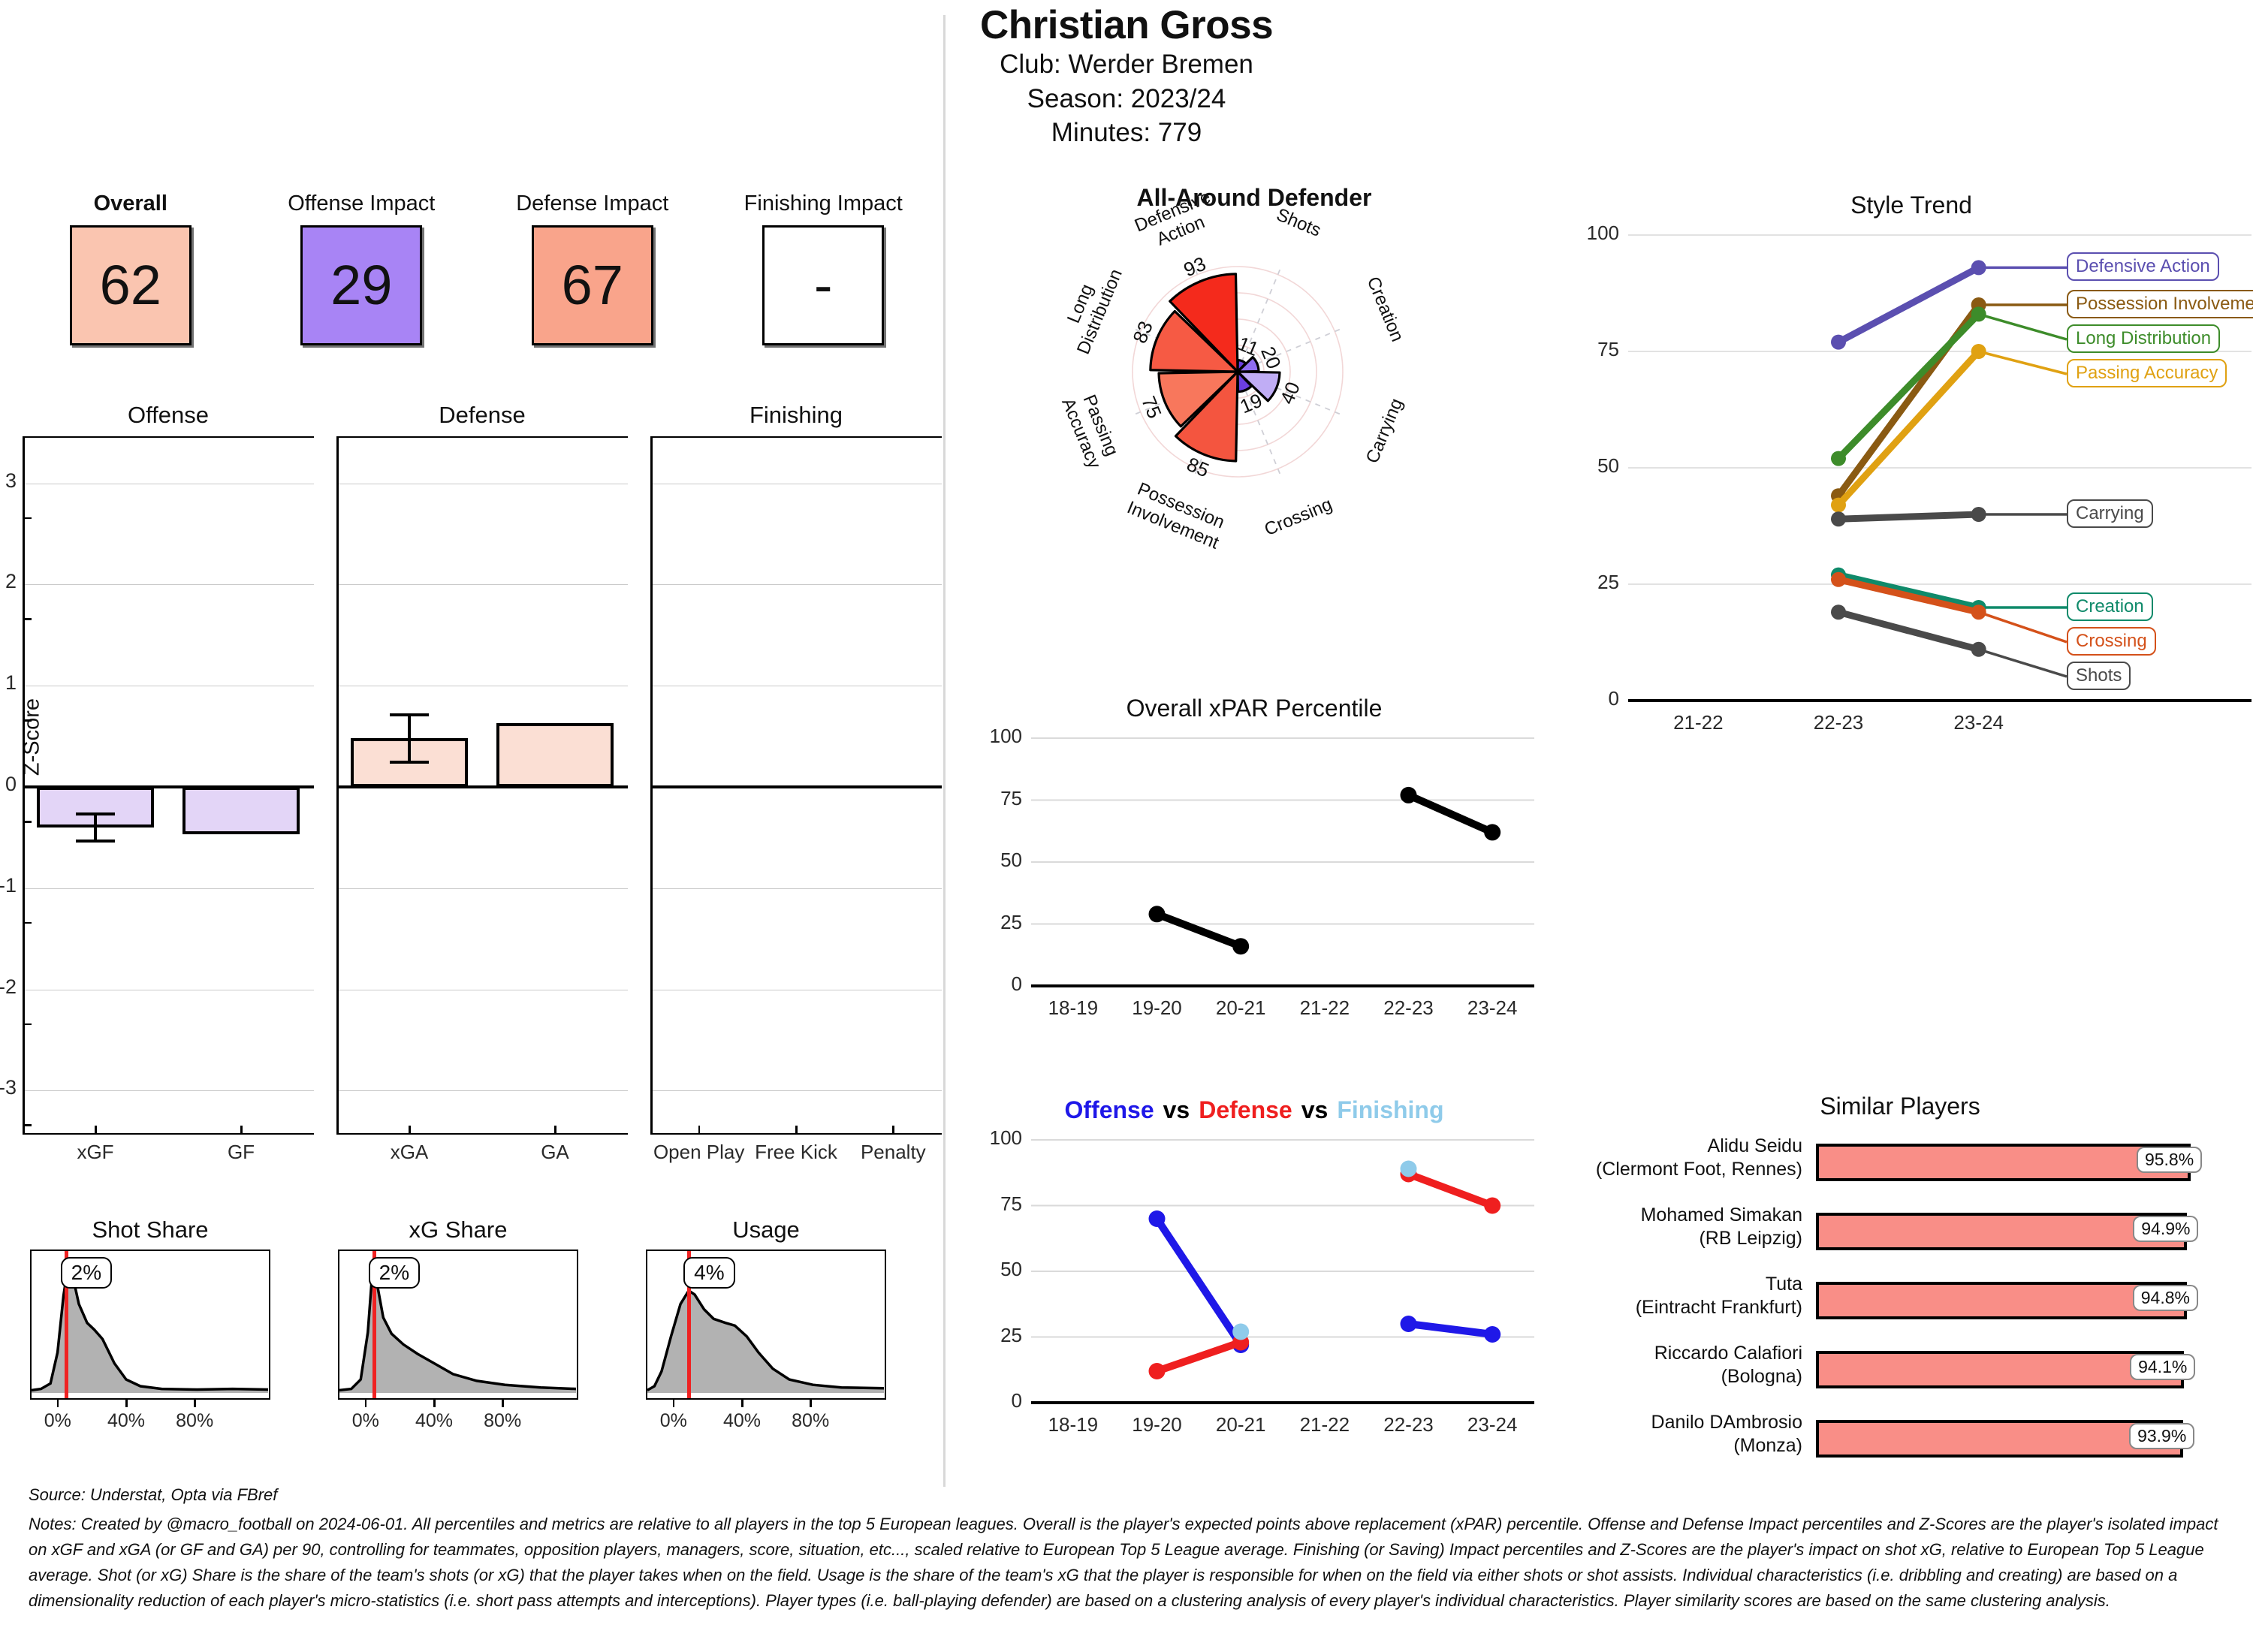 Image resolution: width=2253 pixels, height=1652 pixels. What do you see at coordinates (1900, 1368) in the screenshot?
I see `similar-player-row: Riccardo Calafiori (Bologna) 94.1%` at bounding box center [1900, 1368].